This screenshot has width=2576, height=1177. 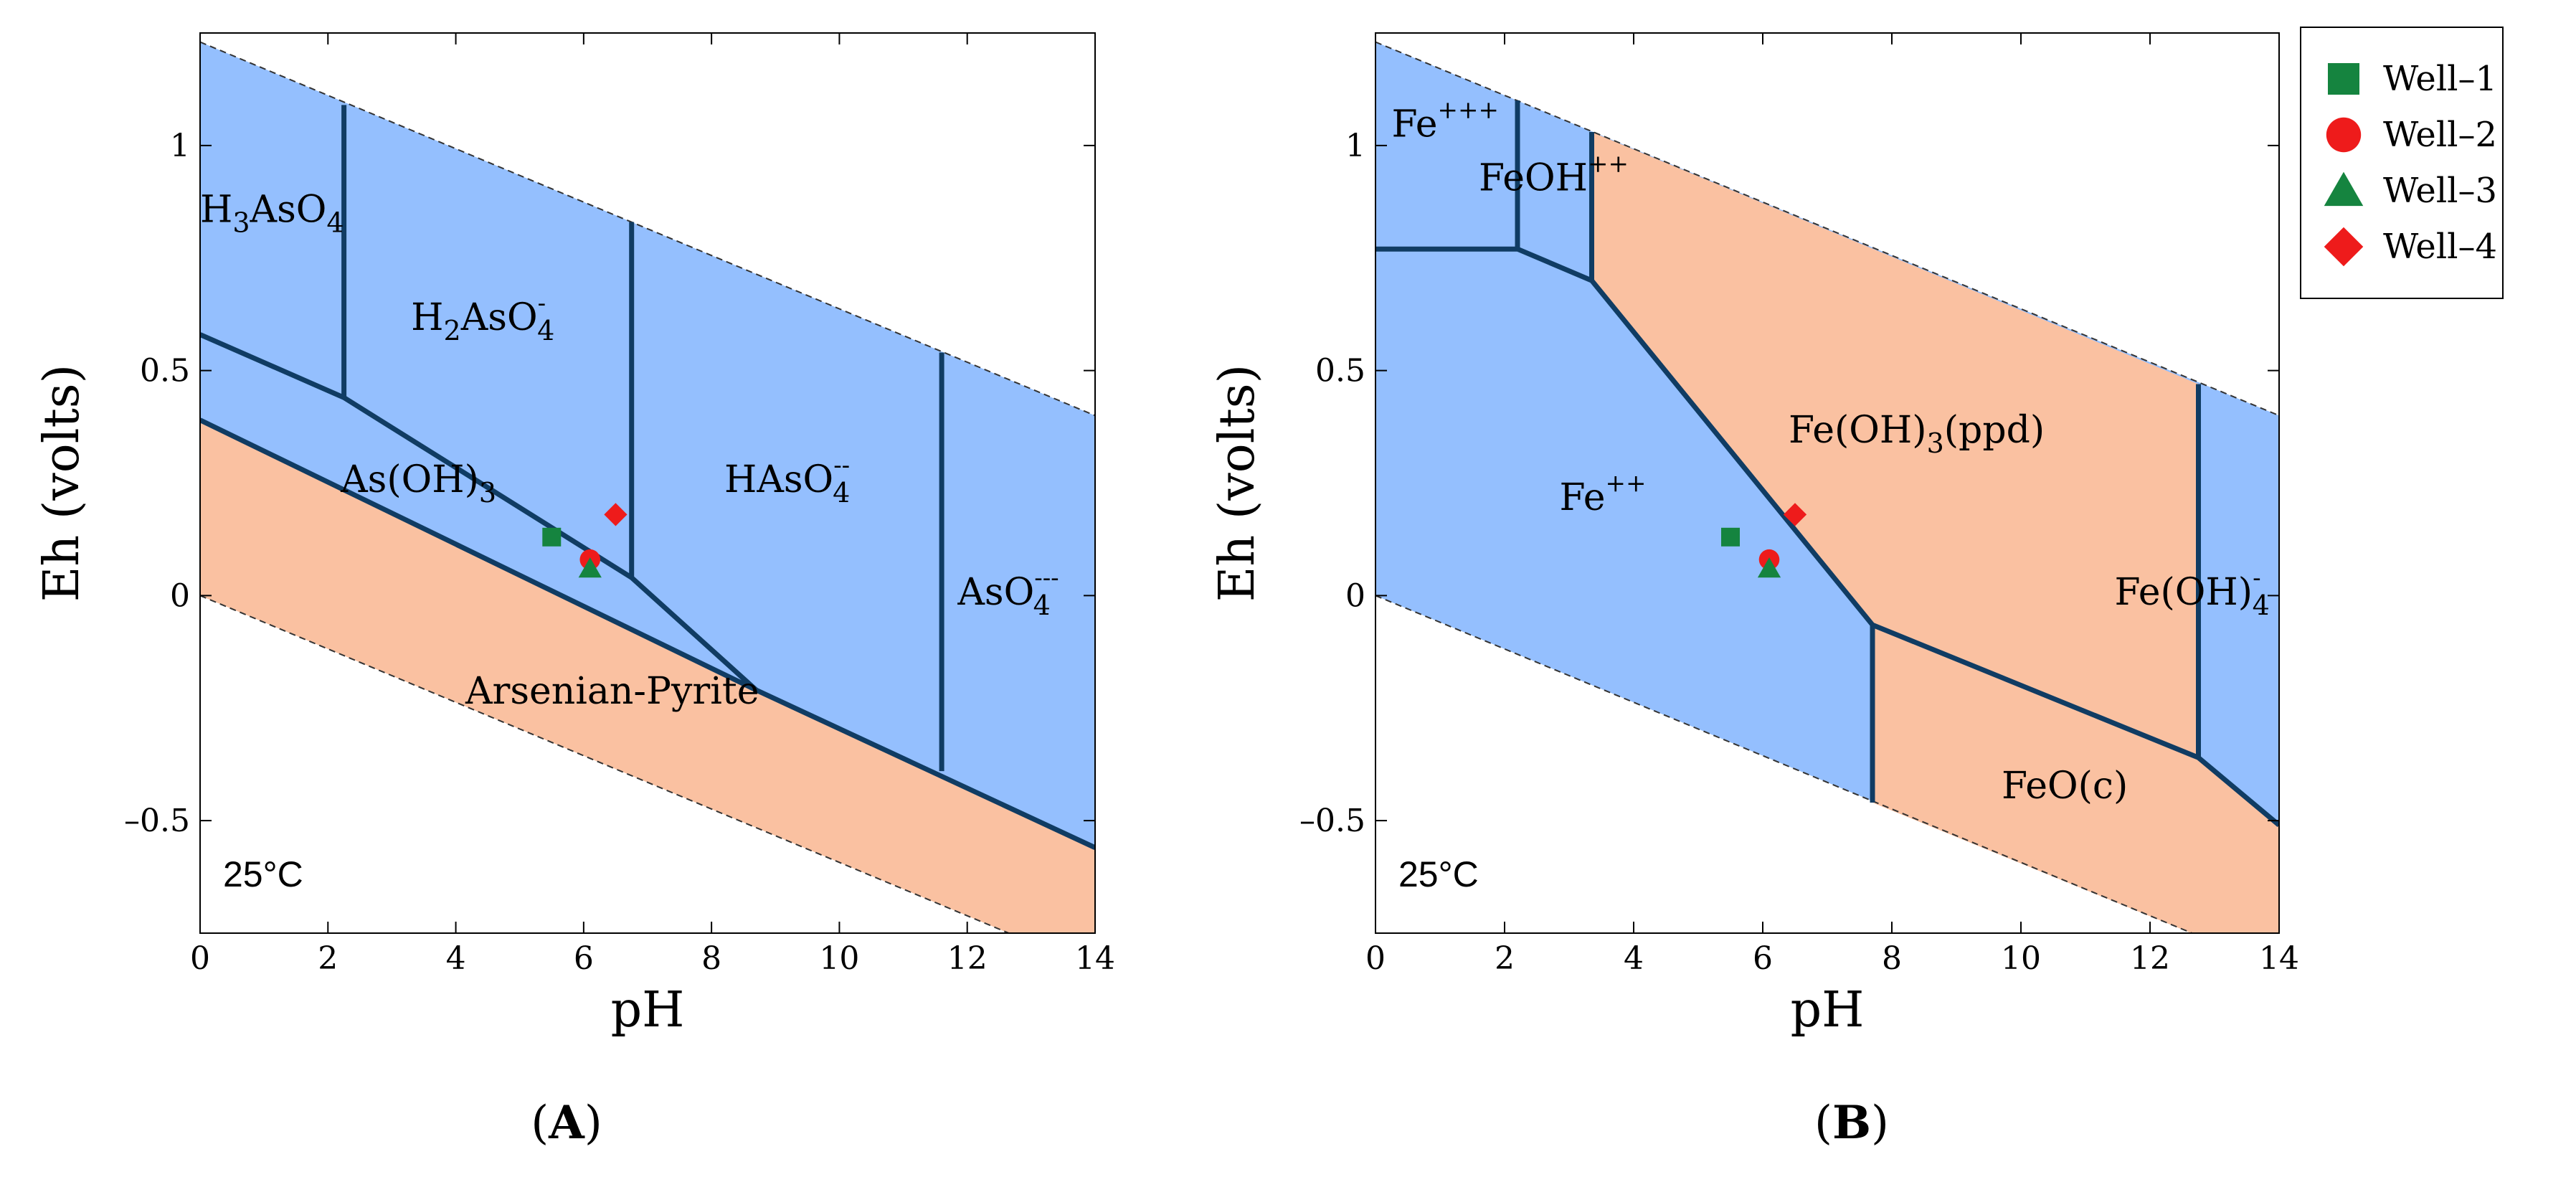 I want to click on species-label: FeO(c), so click(x=2065, y=787).